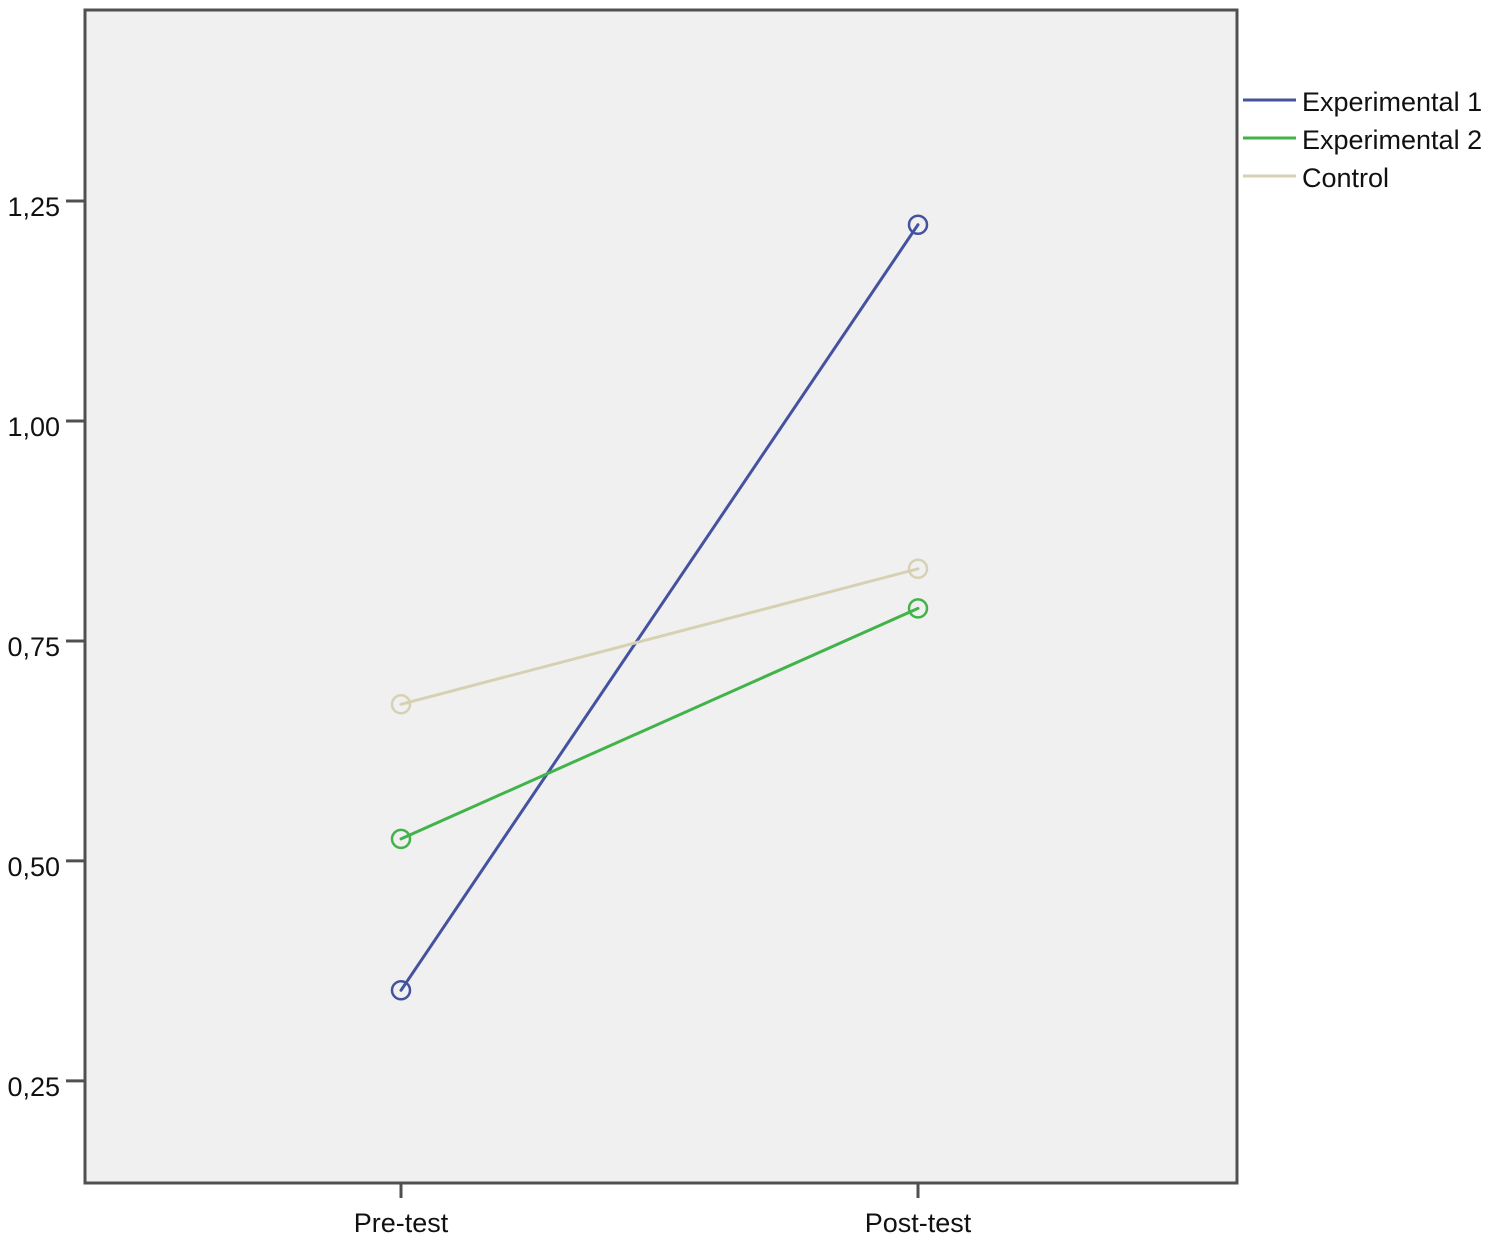 This screenshot has width=1508, height=1243. Describe the element at coordinates (33, 647) in the screenshot. I see `y-tick-label: 0,75` at that location.